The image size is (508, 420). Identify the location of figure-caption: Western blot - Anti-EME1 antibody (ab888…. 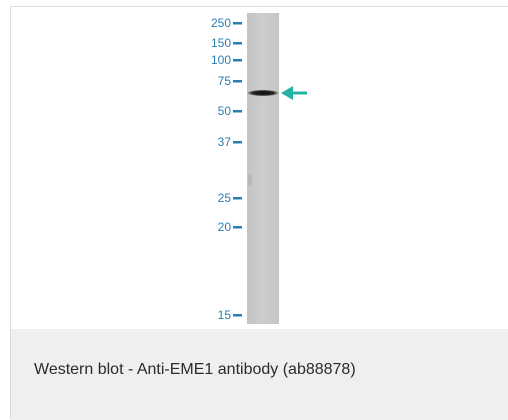
(195, 369).